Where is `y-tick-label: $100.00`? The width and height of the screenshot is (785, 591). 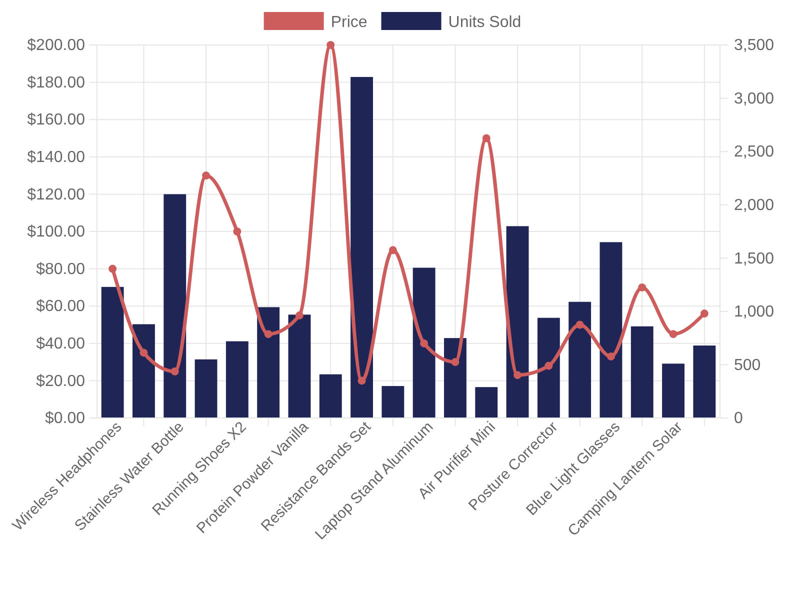
y-tick-label: $100.00 is located at coordinates (56, 232).